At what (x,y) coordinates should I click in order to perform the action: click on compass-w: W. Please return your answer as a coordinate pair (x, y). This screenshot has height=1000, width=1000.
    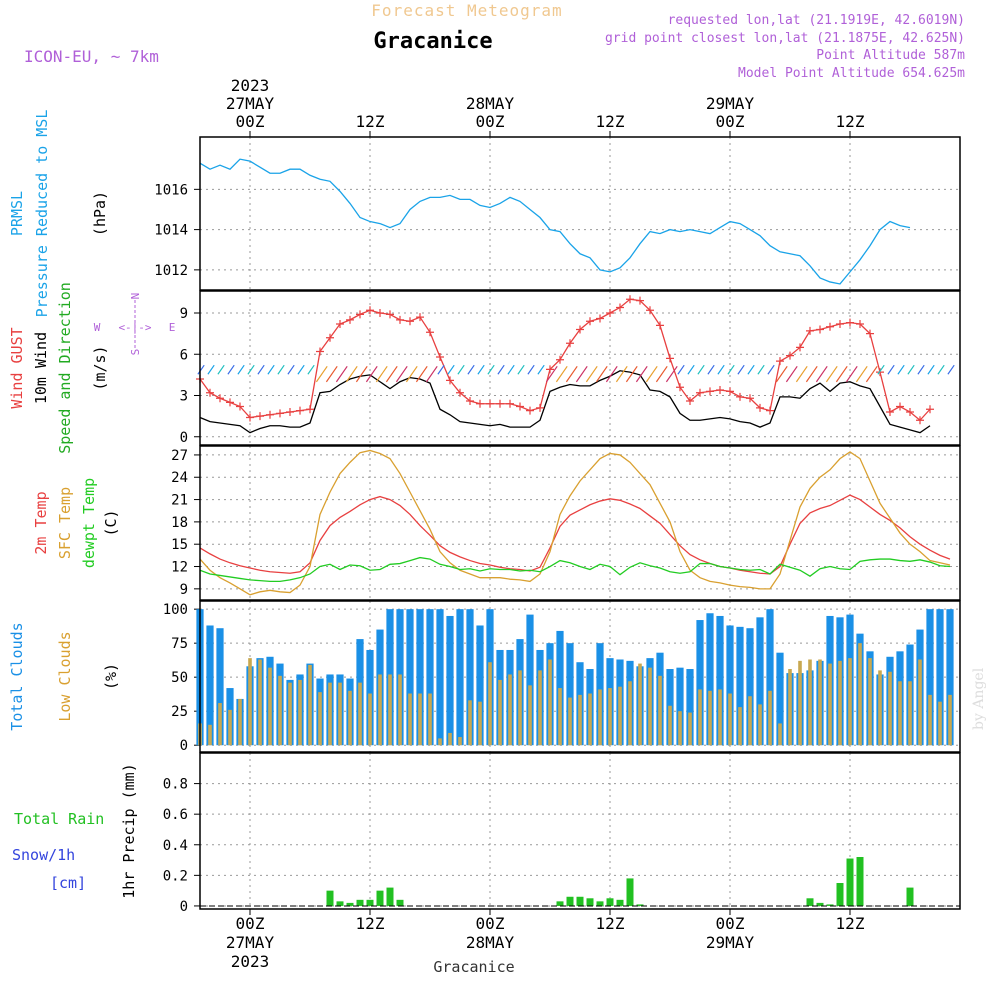
    Looking at the image, I should click on (97, 327).